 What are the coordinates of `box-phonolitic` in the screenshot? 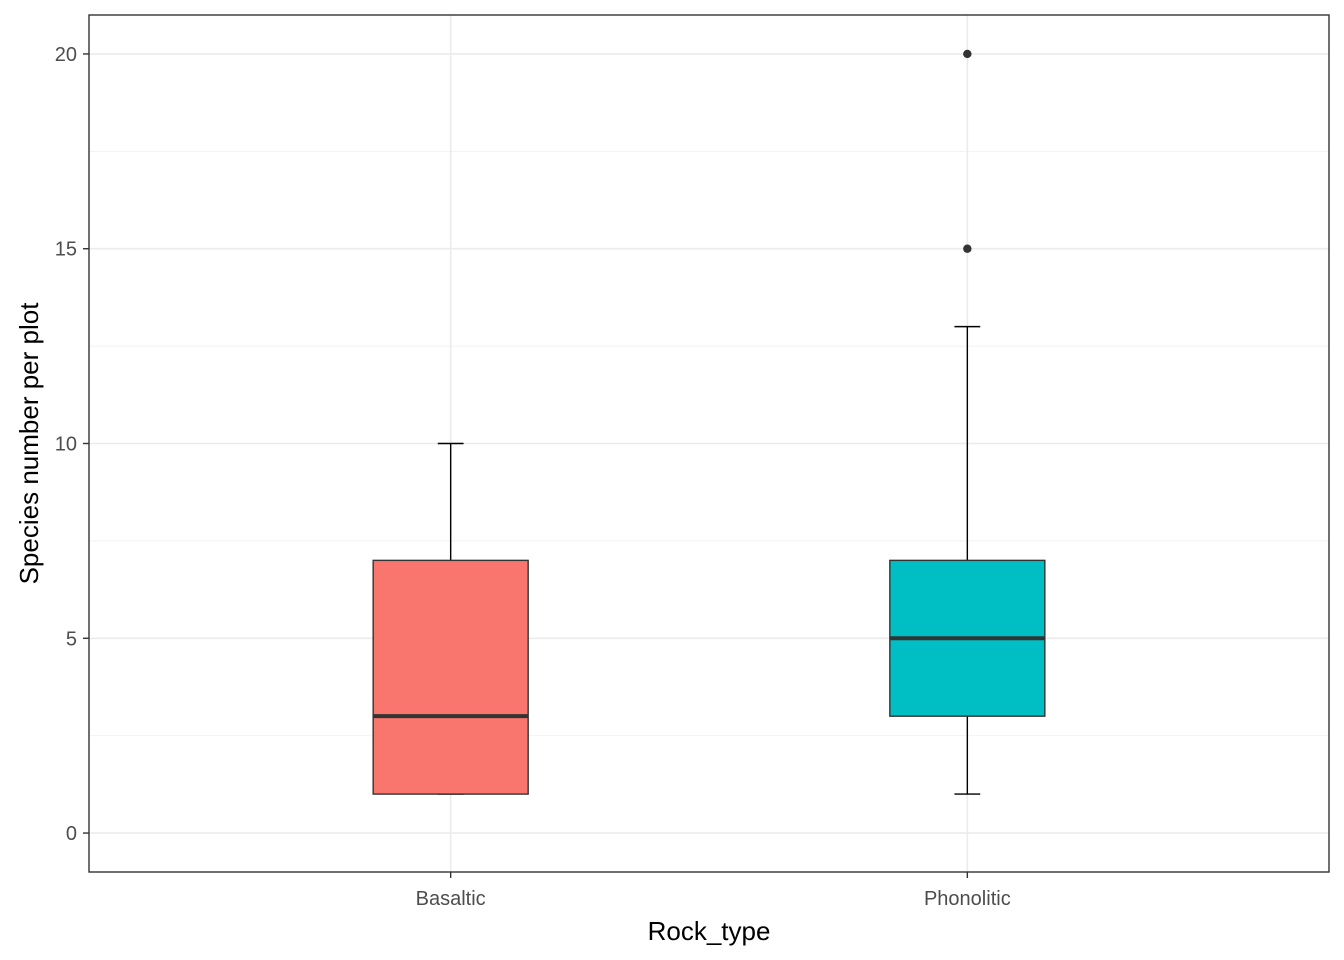 It's located at (967, 422).